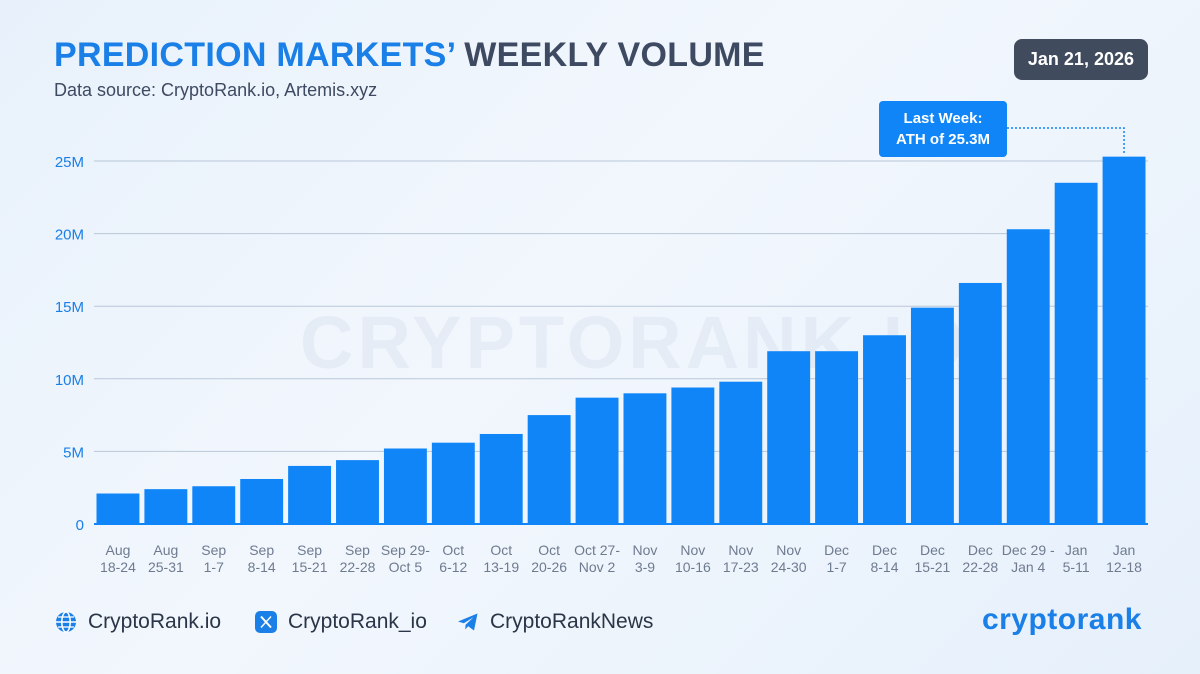 Image resolution: width=1200 pixels, height=674 pixels. I want to click on x-tick-label: 25-31, so click(166, 567).